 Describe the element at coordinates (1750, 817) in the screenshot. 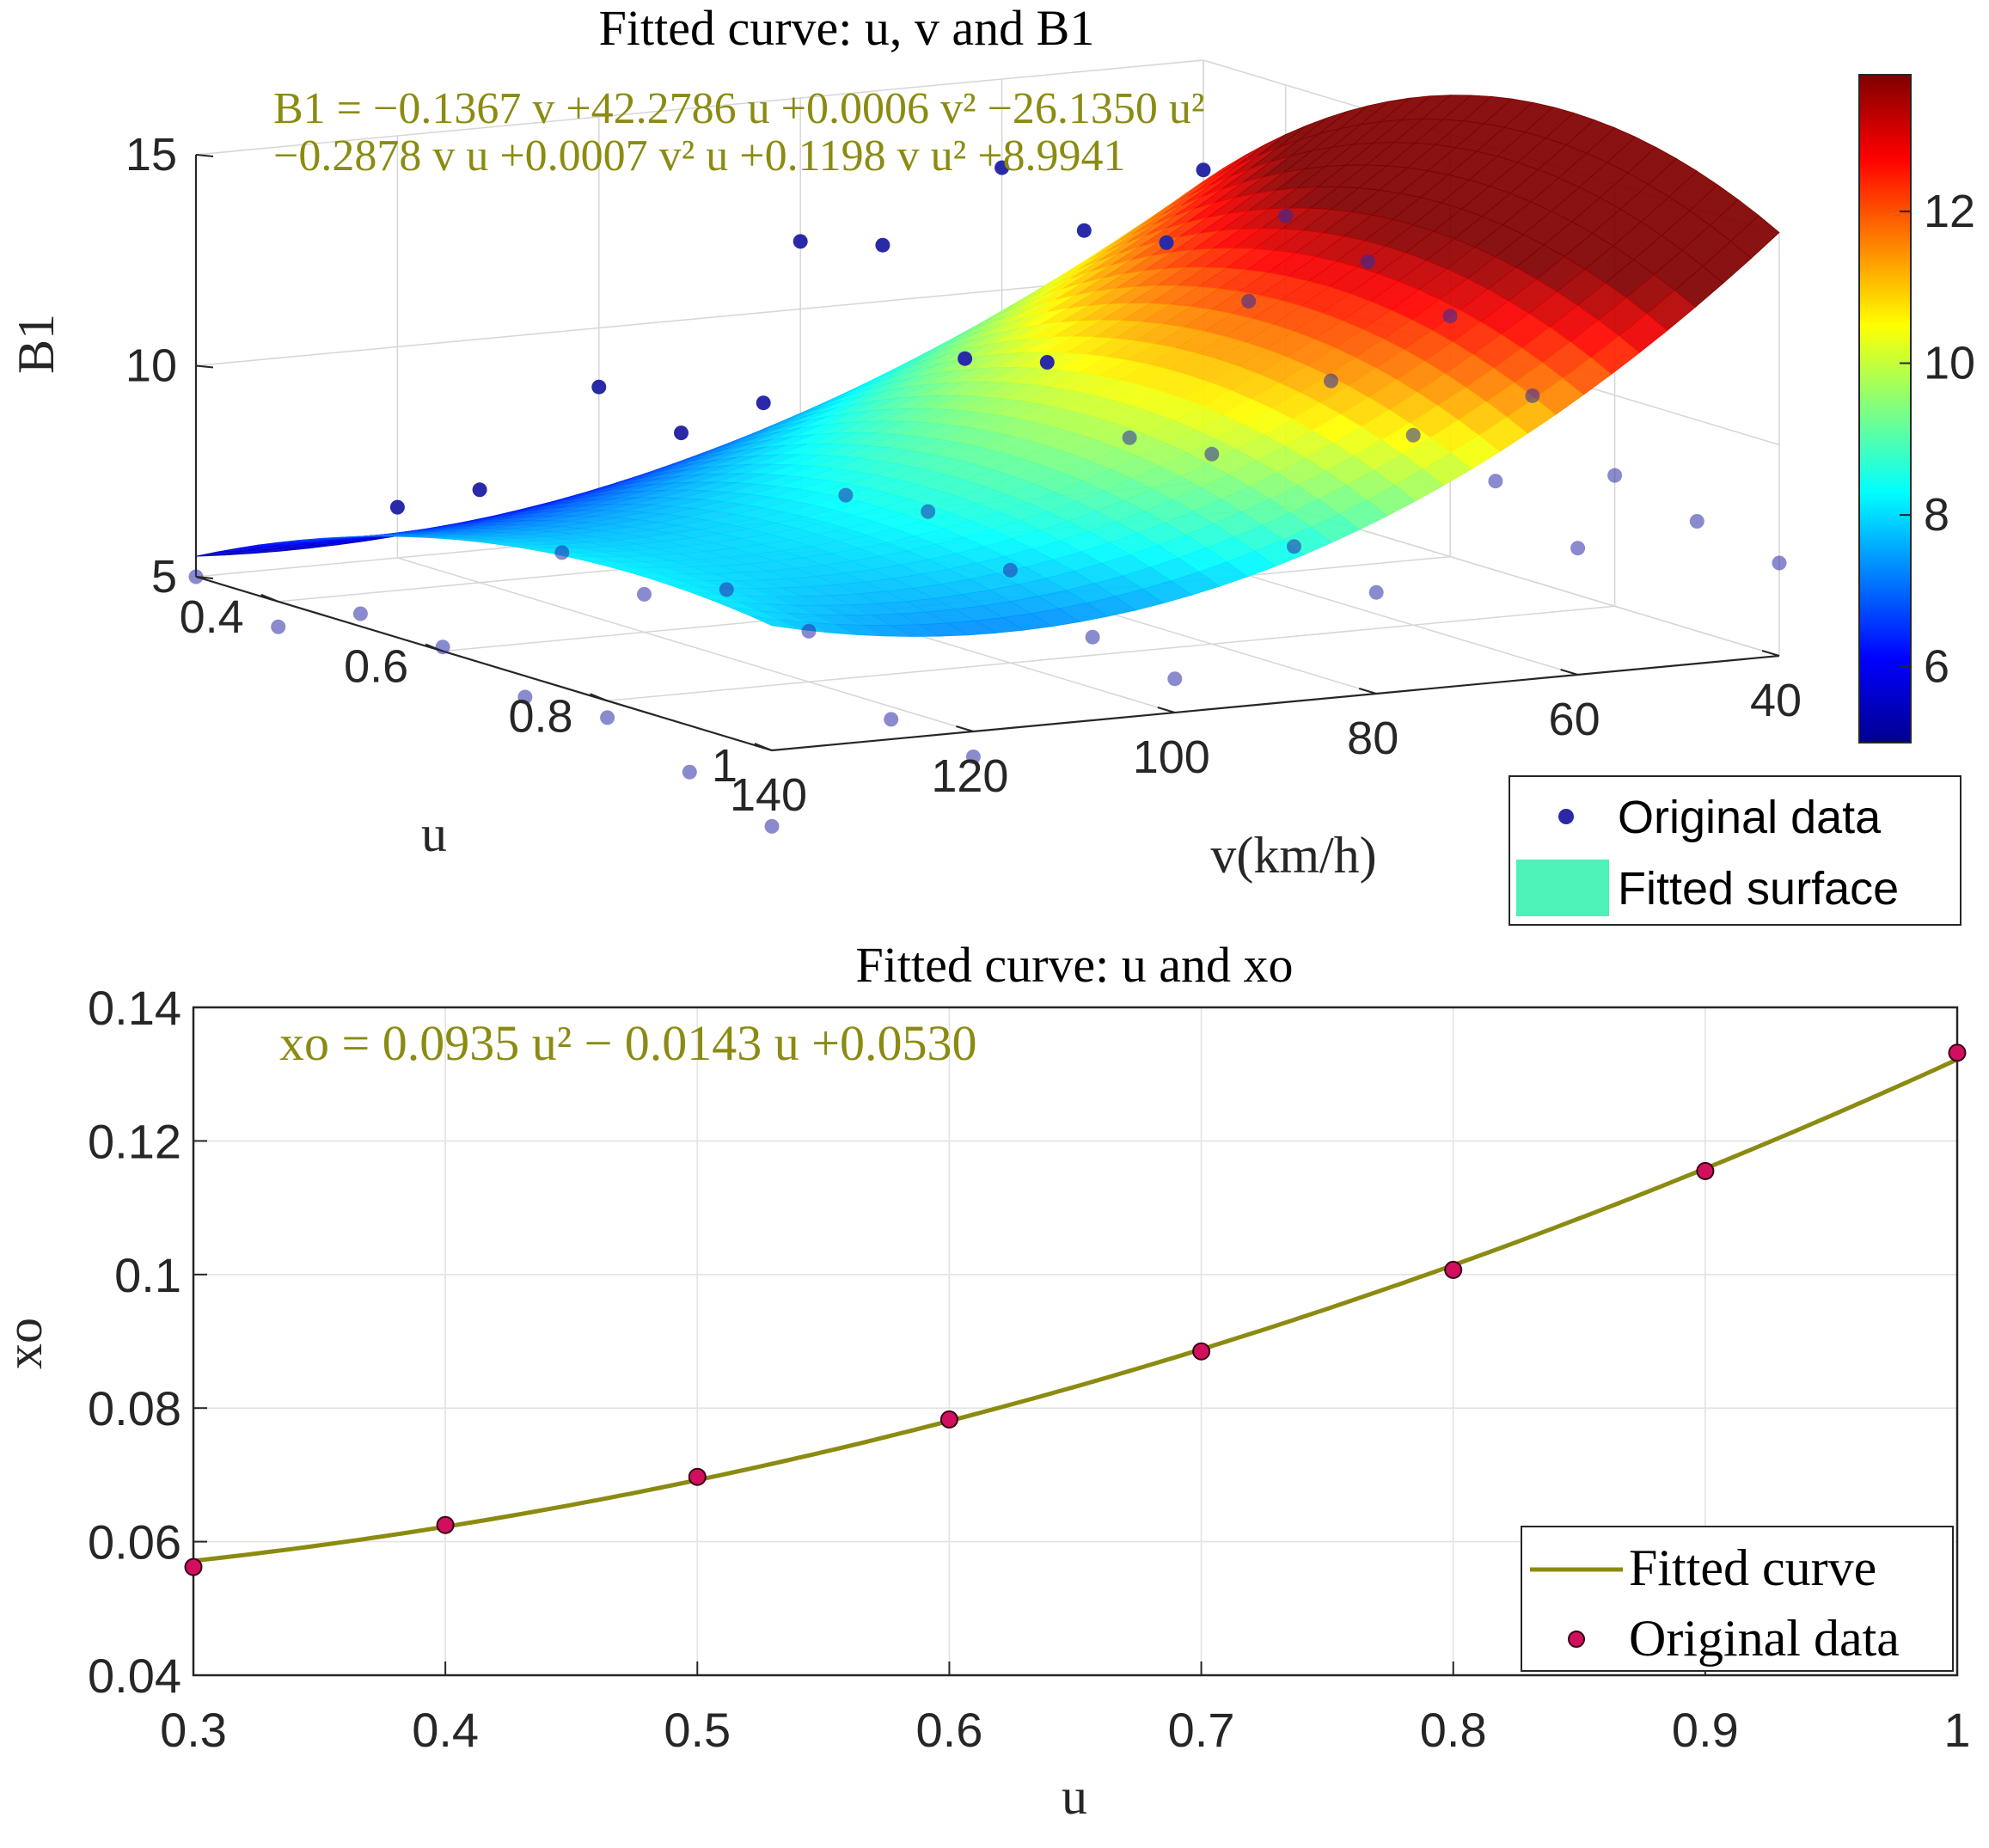

I see `legend-original-data: Original data` at that location.